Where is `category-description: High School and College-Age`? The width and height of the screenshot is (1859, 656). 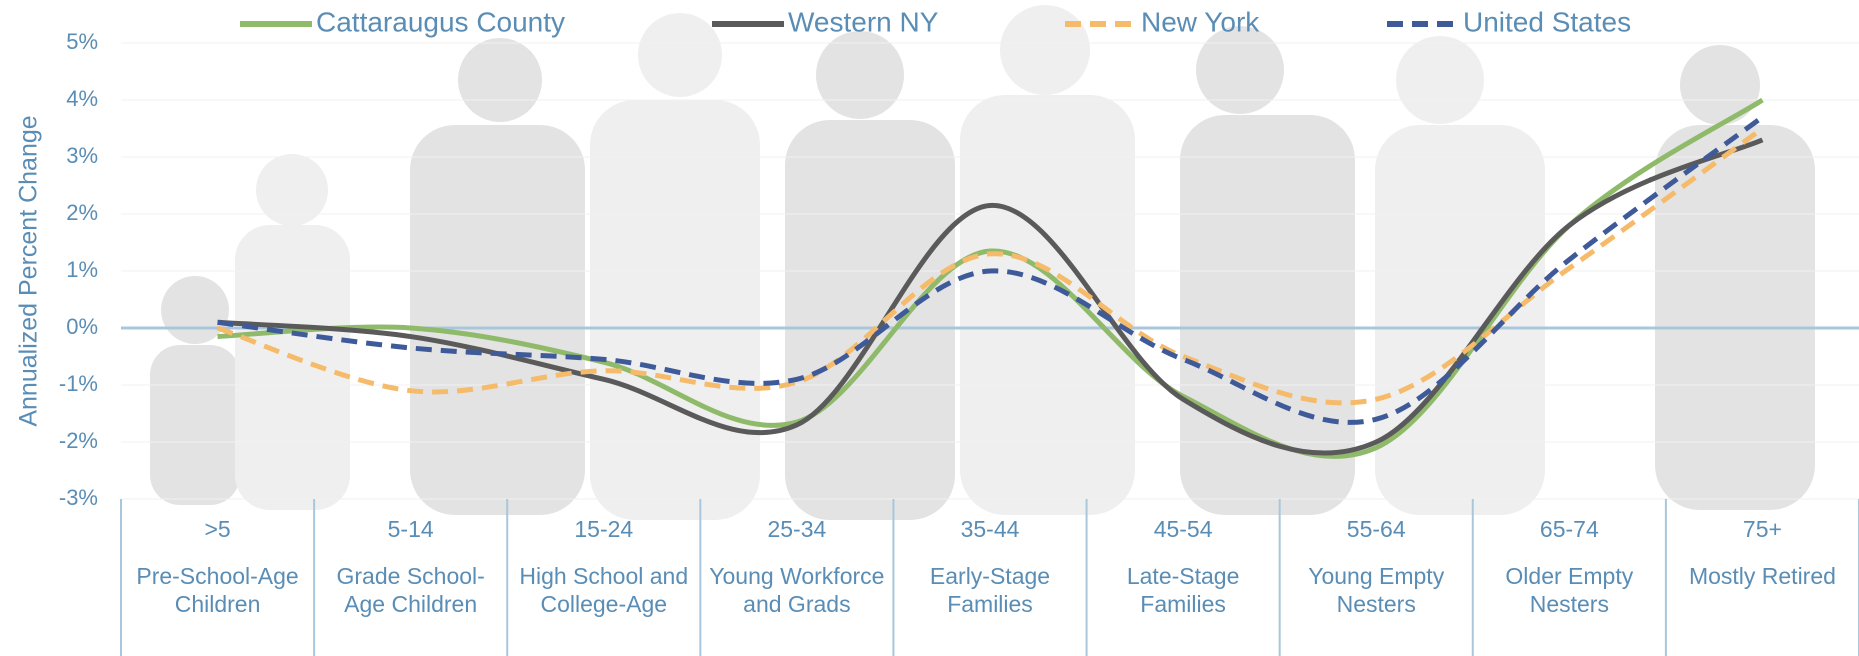 category-description: High School and College-Age is located at coordinates (604, 590).